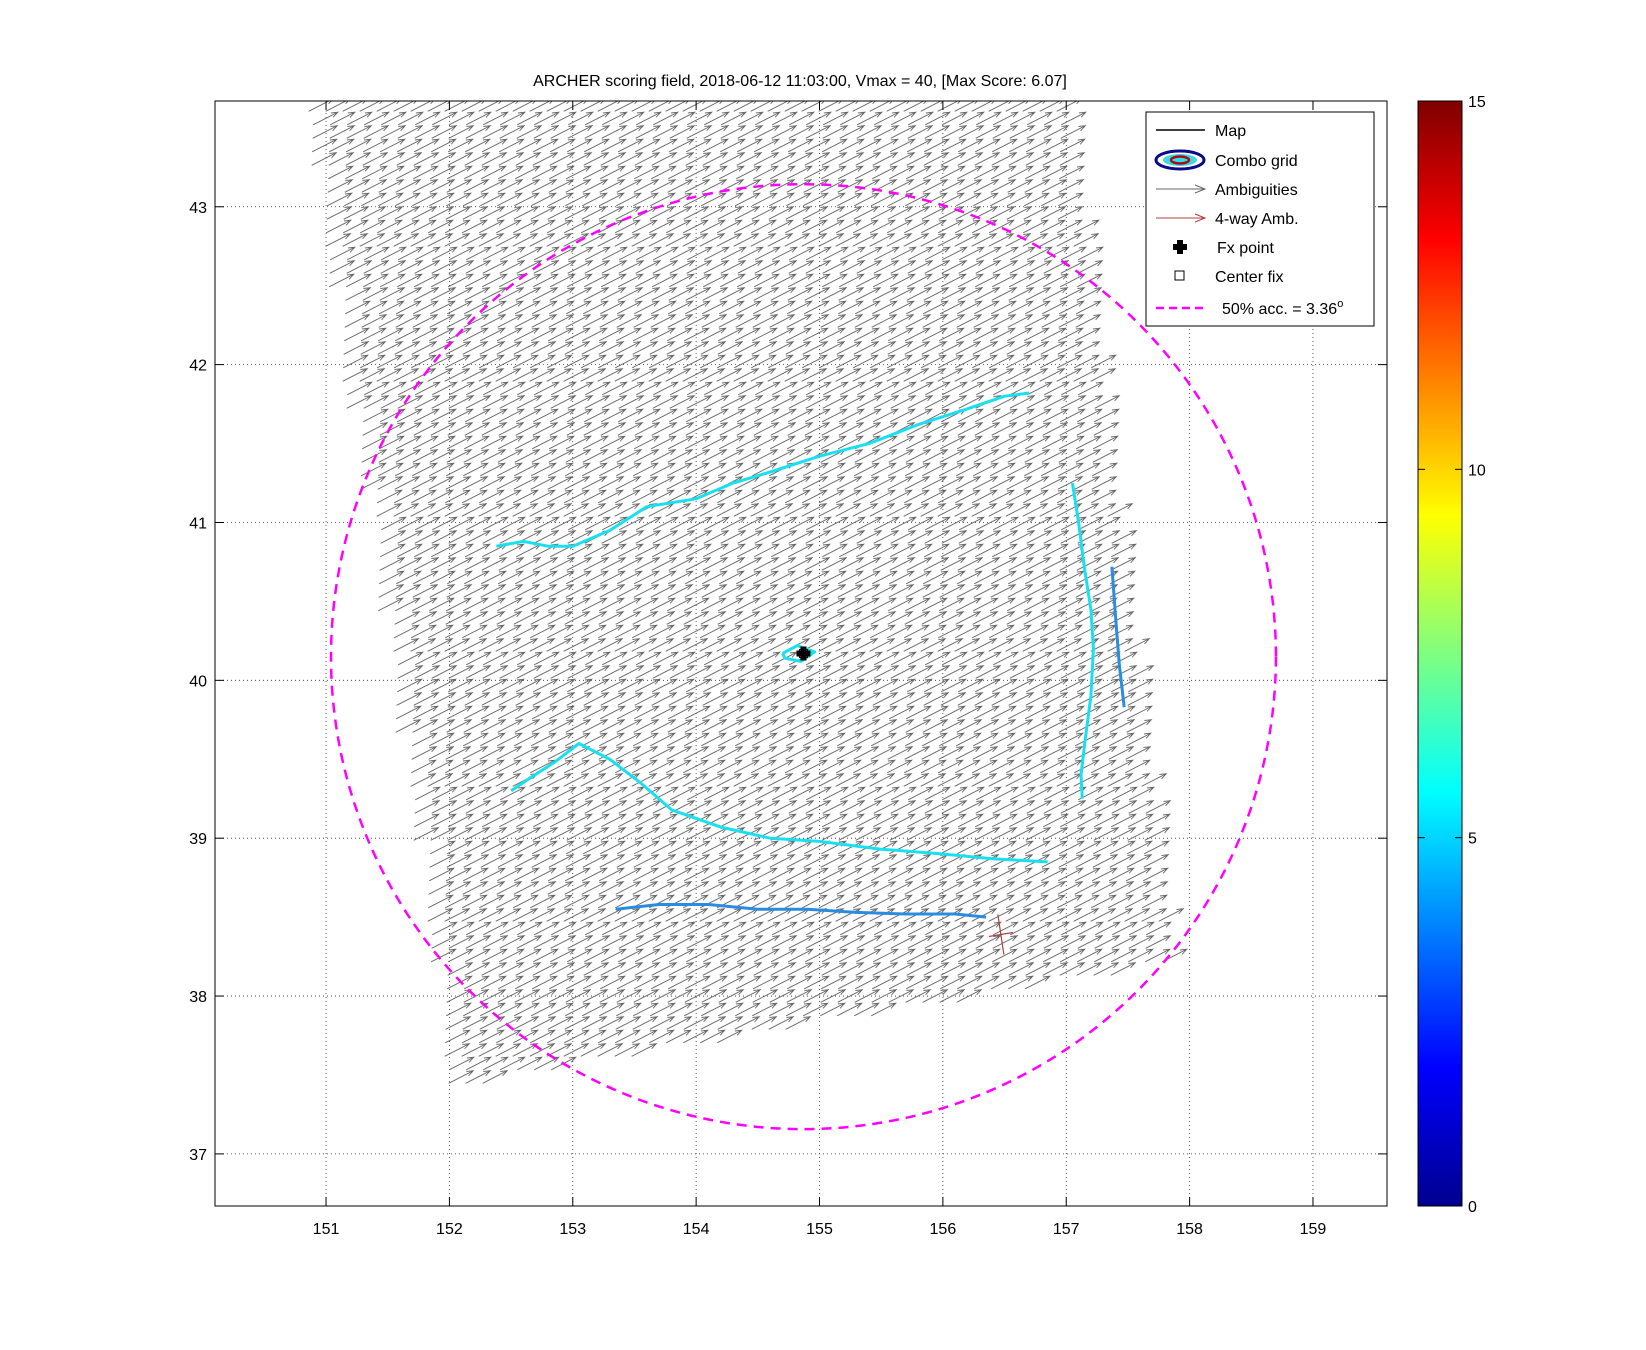 This screenshot has height=1350, width=1646. I want to click on four-way-arrow-lines, so click(1000, 934).